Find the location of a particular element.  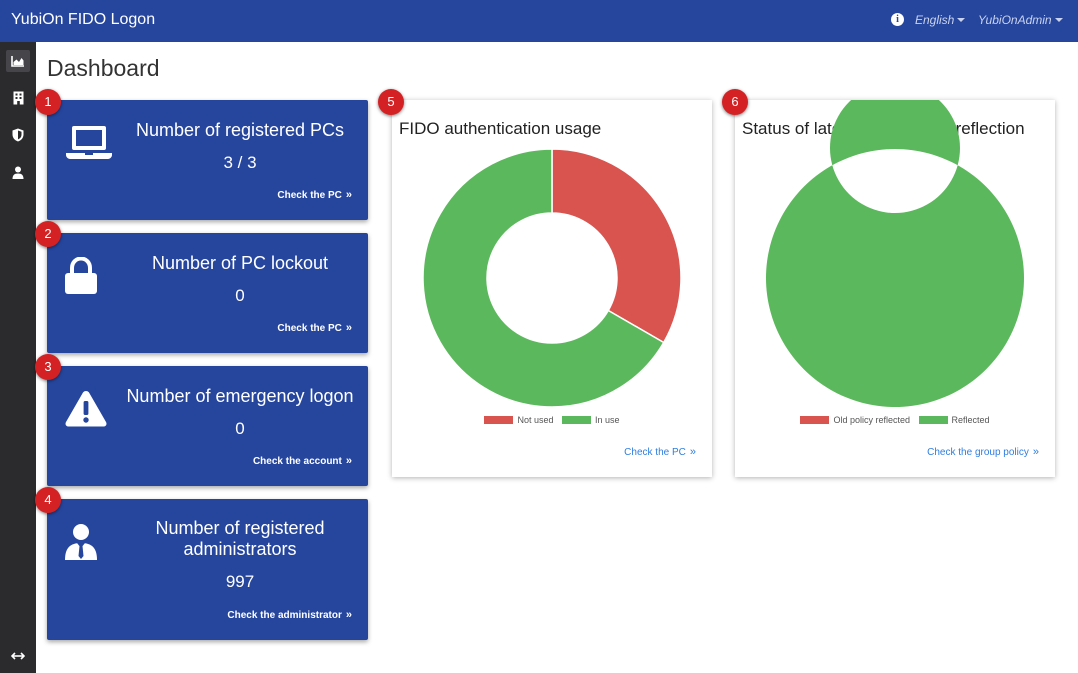

step-badge: 2 is located at coordinates (48, 234).